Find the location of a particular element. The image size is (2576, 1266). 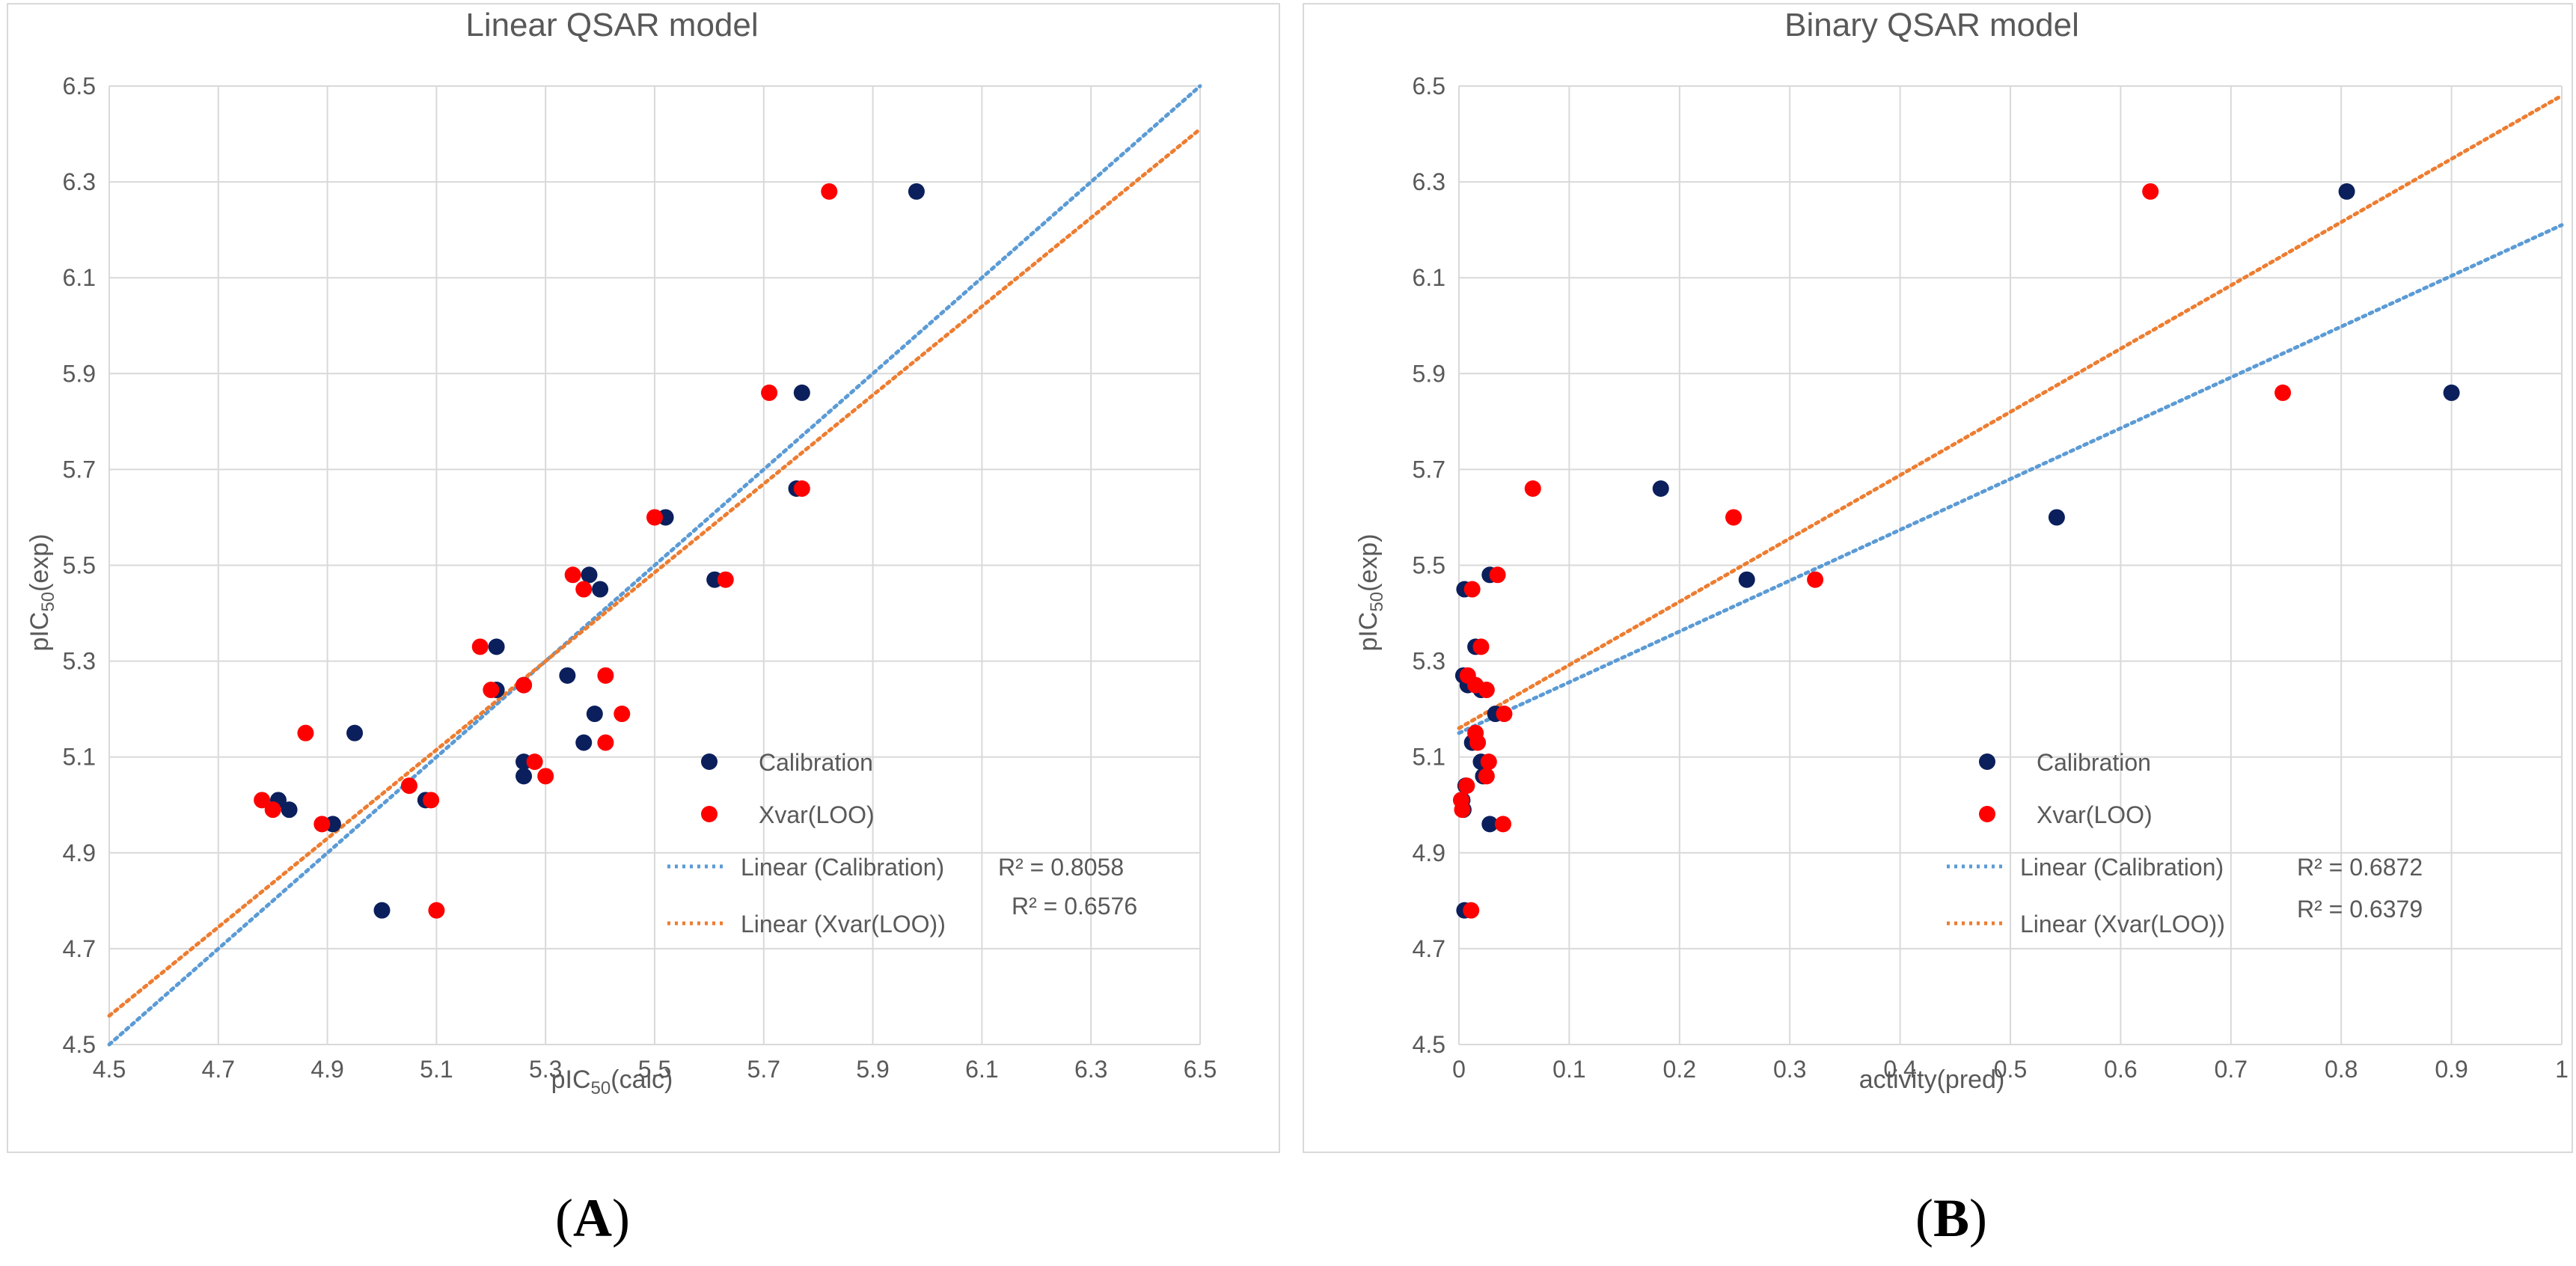

x-tick-label: 0 is located at coordinates (1459, 1069).